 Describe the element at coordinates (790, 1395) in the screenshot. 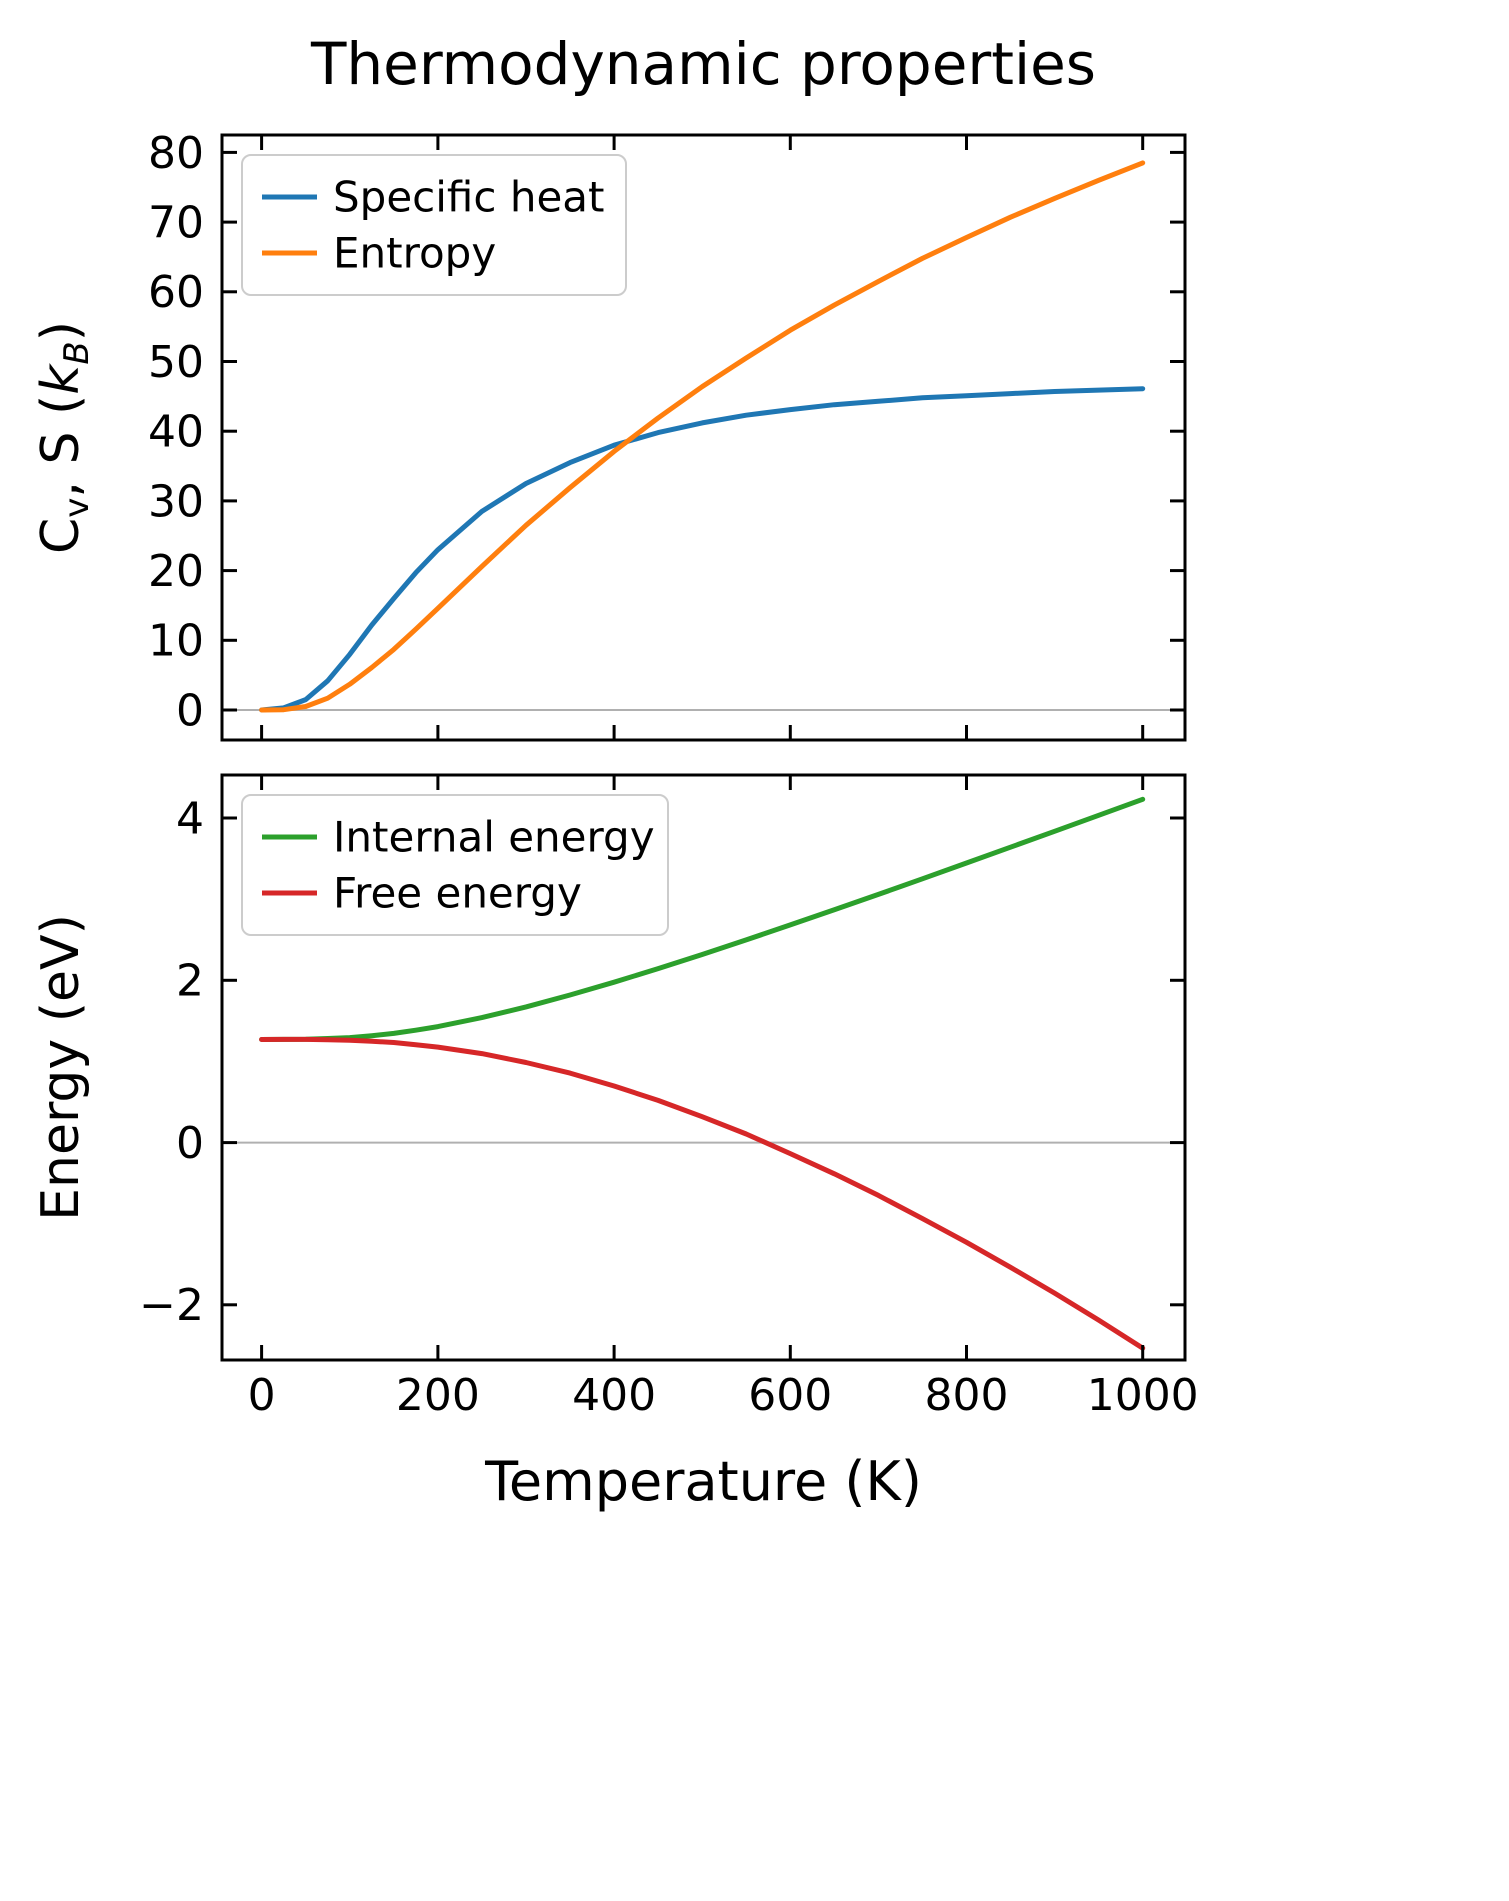

I see `x-tick-label: 600` at that location.